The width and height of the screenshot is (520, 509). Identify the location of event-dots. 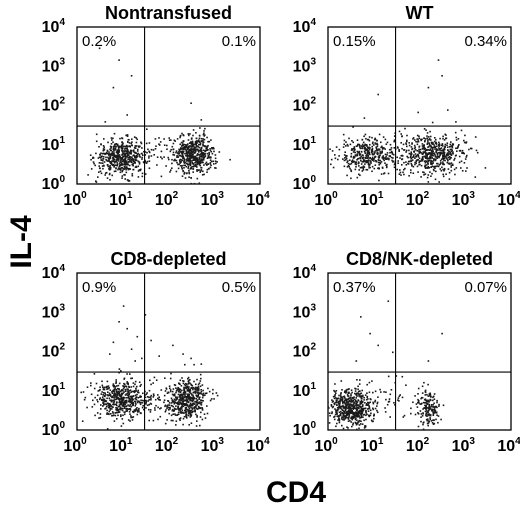
(159, 115).